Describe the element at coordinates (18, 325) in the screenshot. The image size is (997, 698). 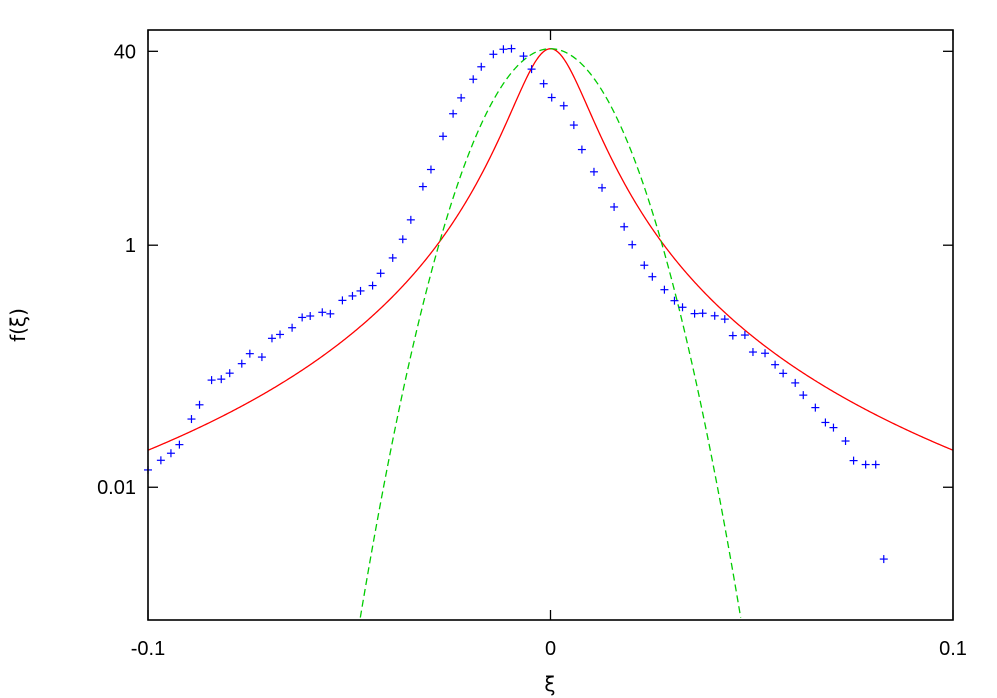
I see `y-axis-label: f(ξ)` at that location.